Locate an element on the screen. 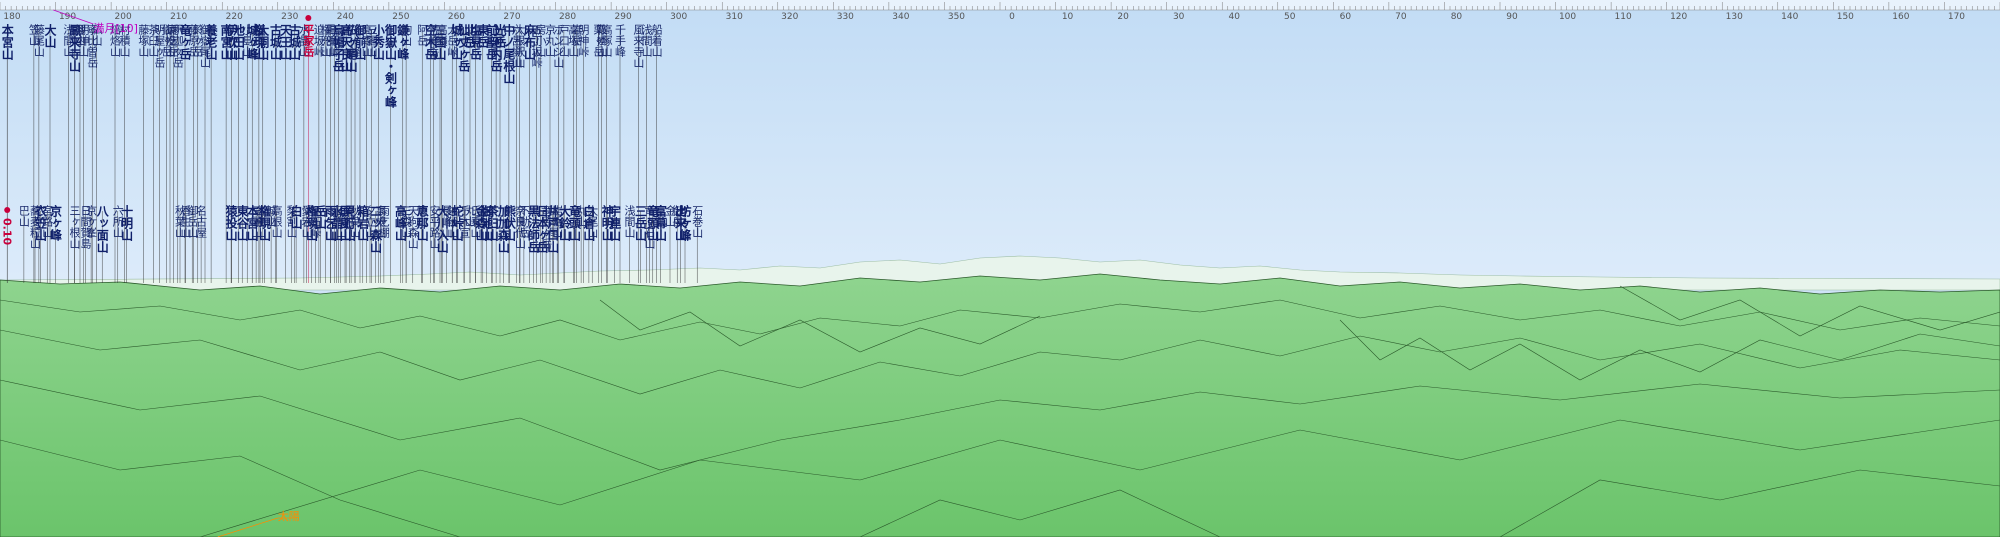  peak-label: 鞍掛山 is located at coordinates (601, 40).